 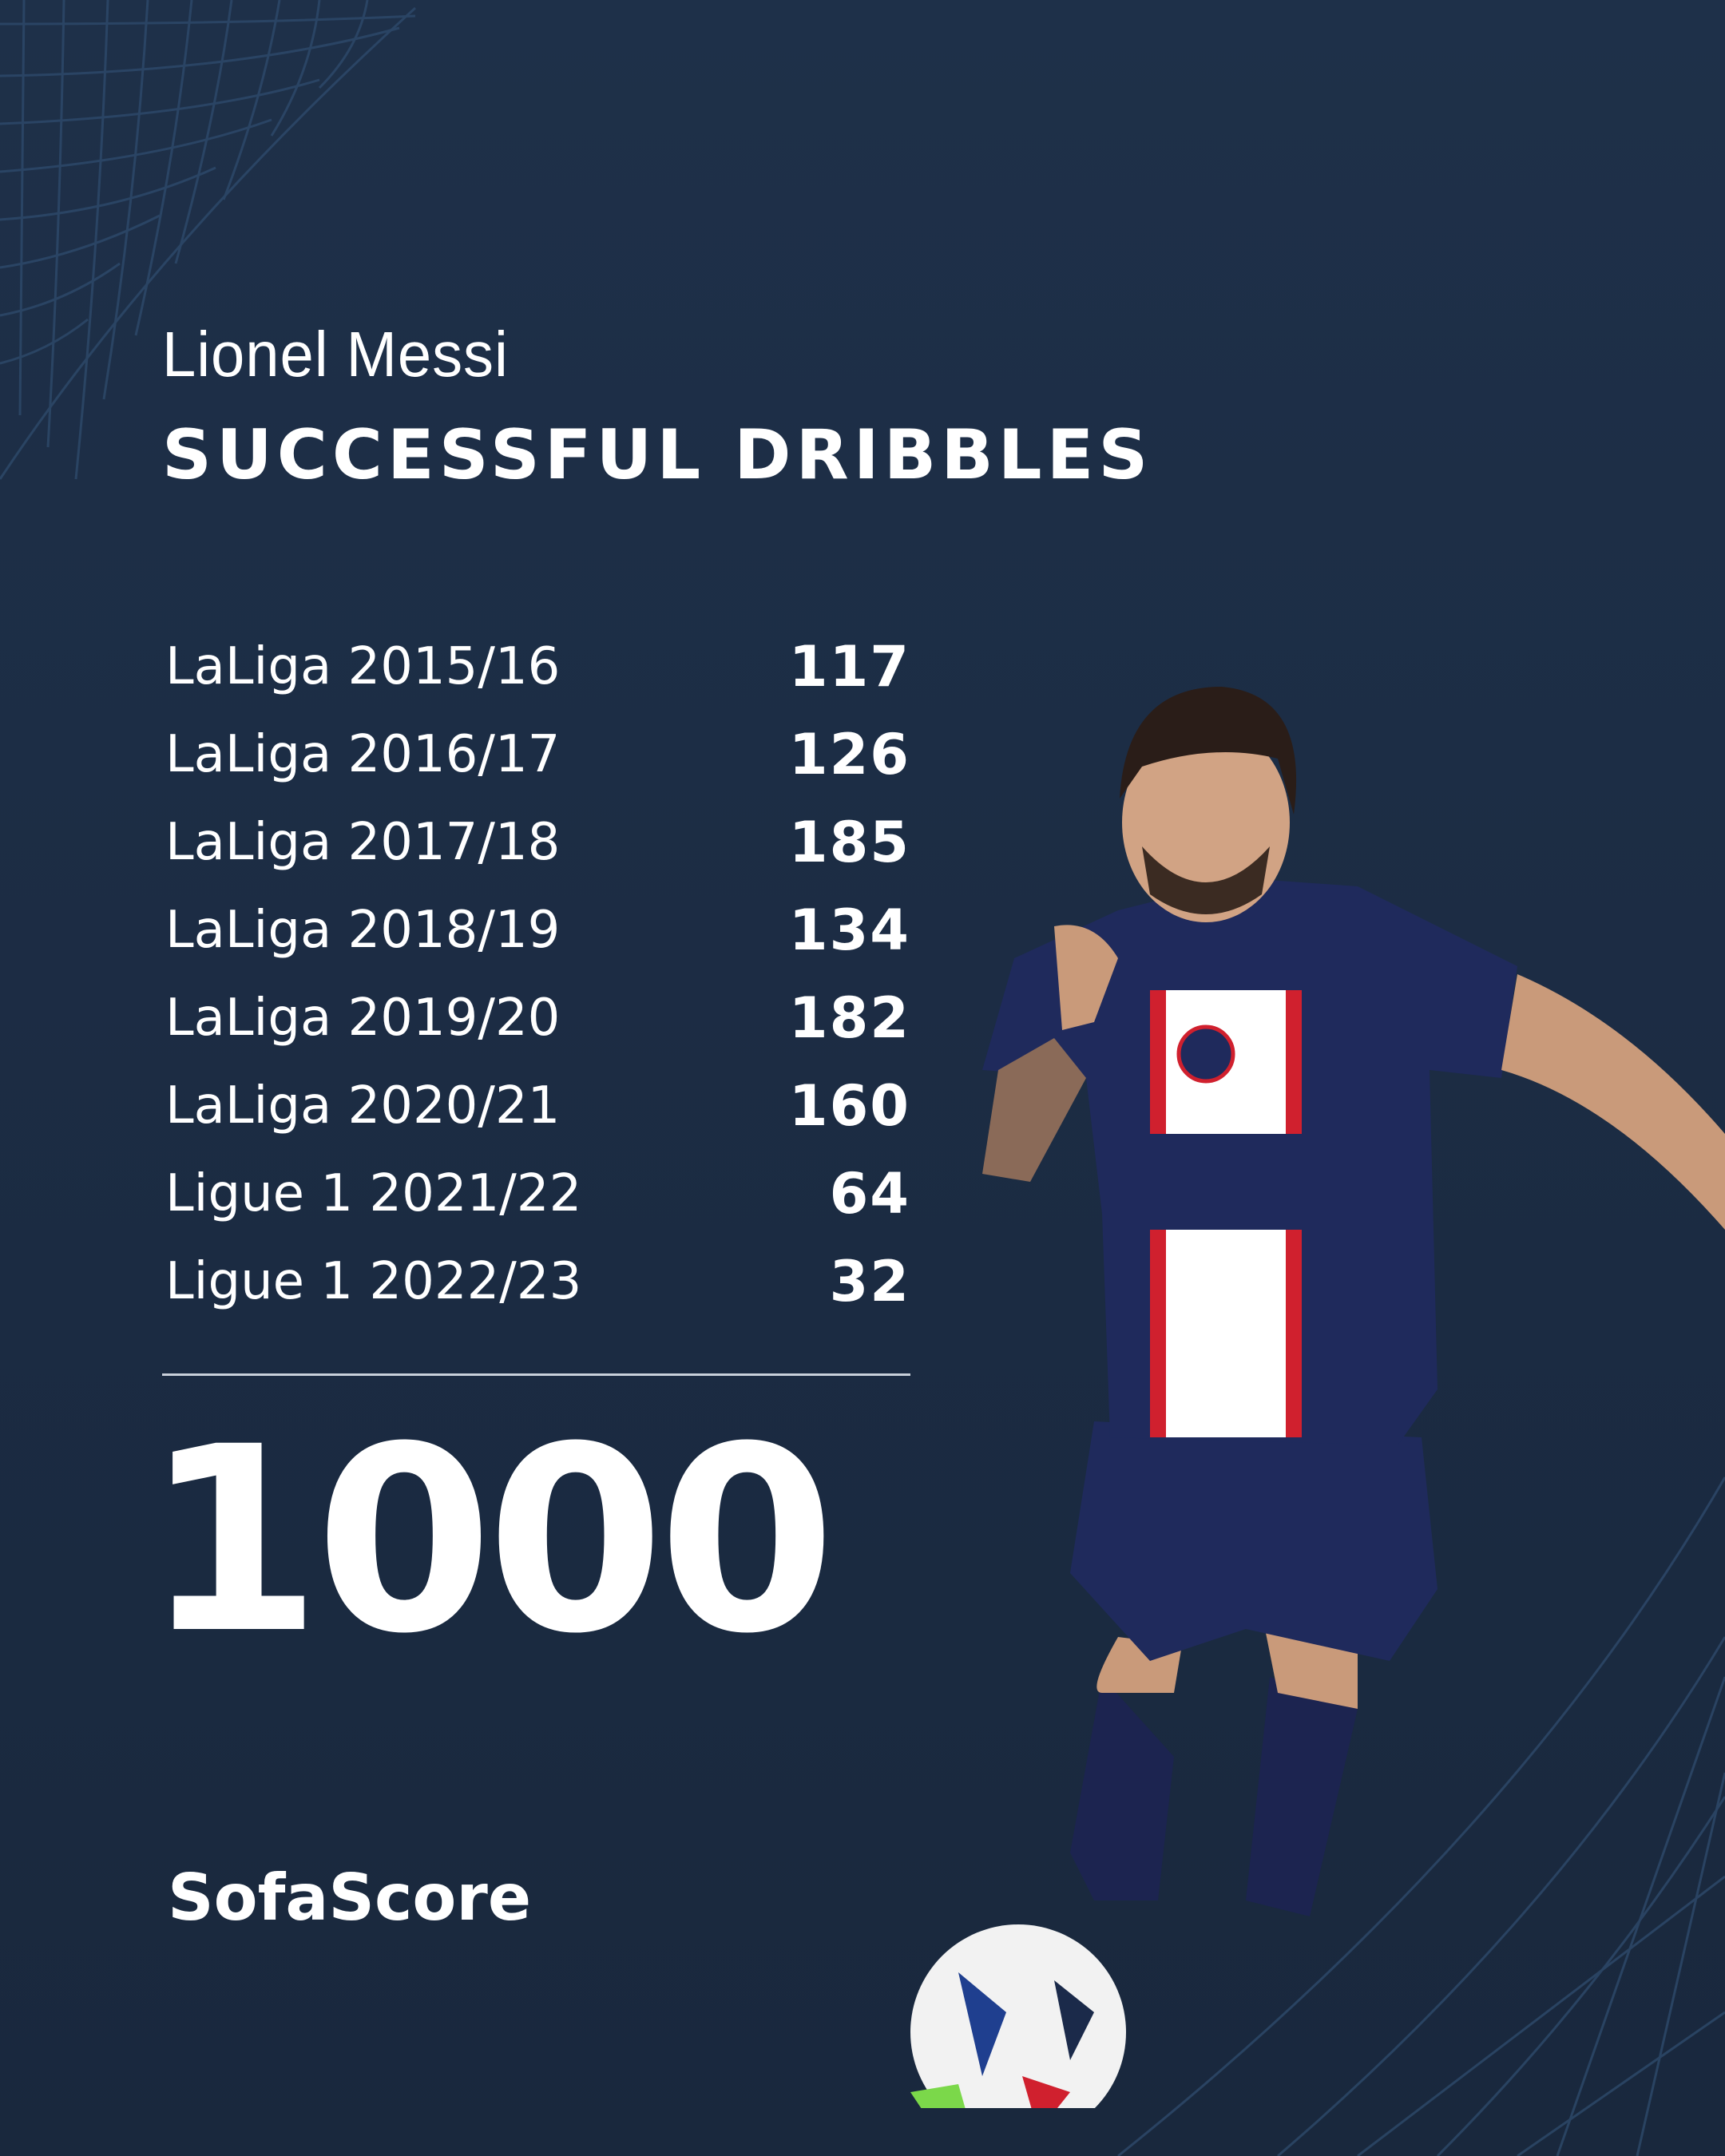 I want to click on stat-row: Ligue 1 2021/22 64, so click(x=538, y=1194).